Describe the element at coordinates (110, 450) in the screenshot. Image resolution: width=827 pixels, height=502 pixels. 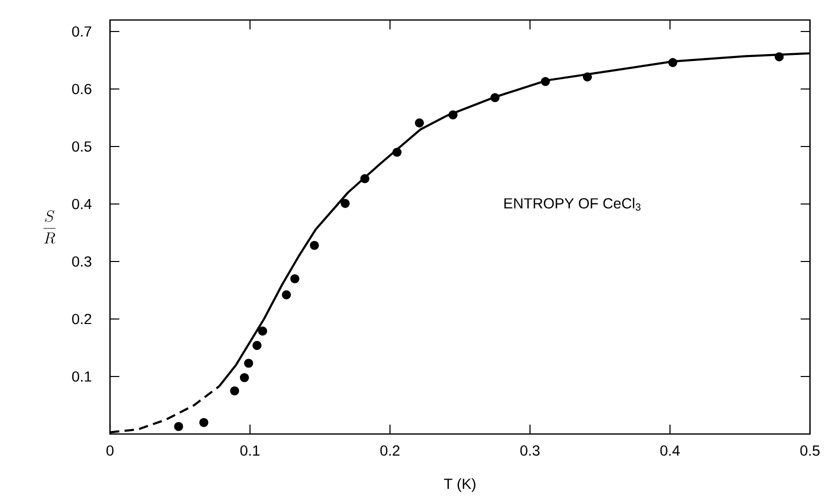
I see `x-tick-label: 0` at that location.